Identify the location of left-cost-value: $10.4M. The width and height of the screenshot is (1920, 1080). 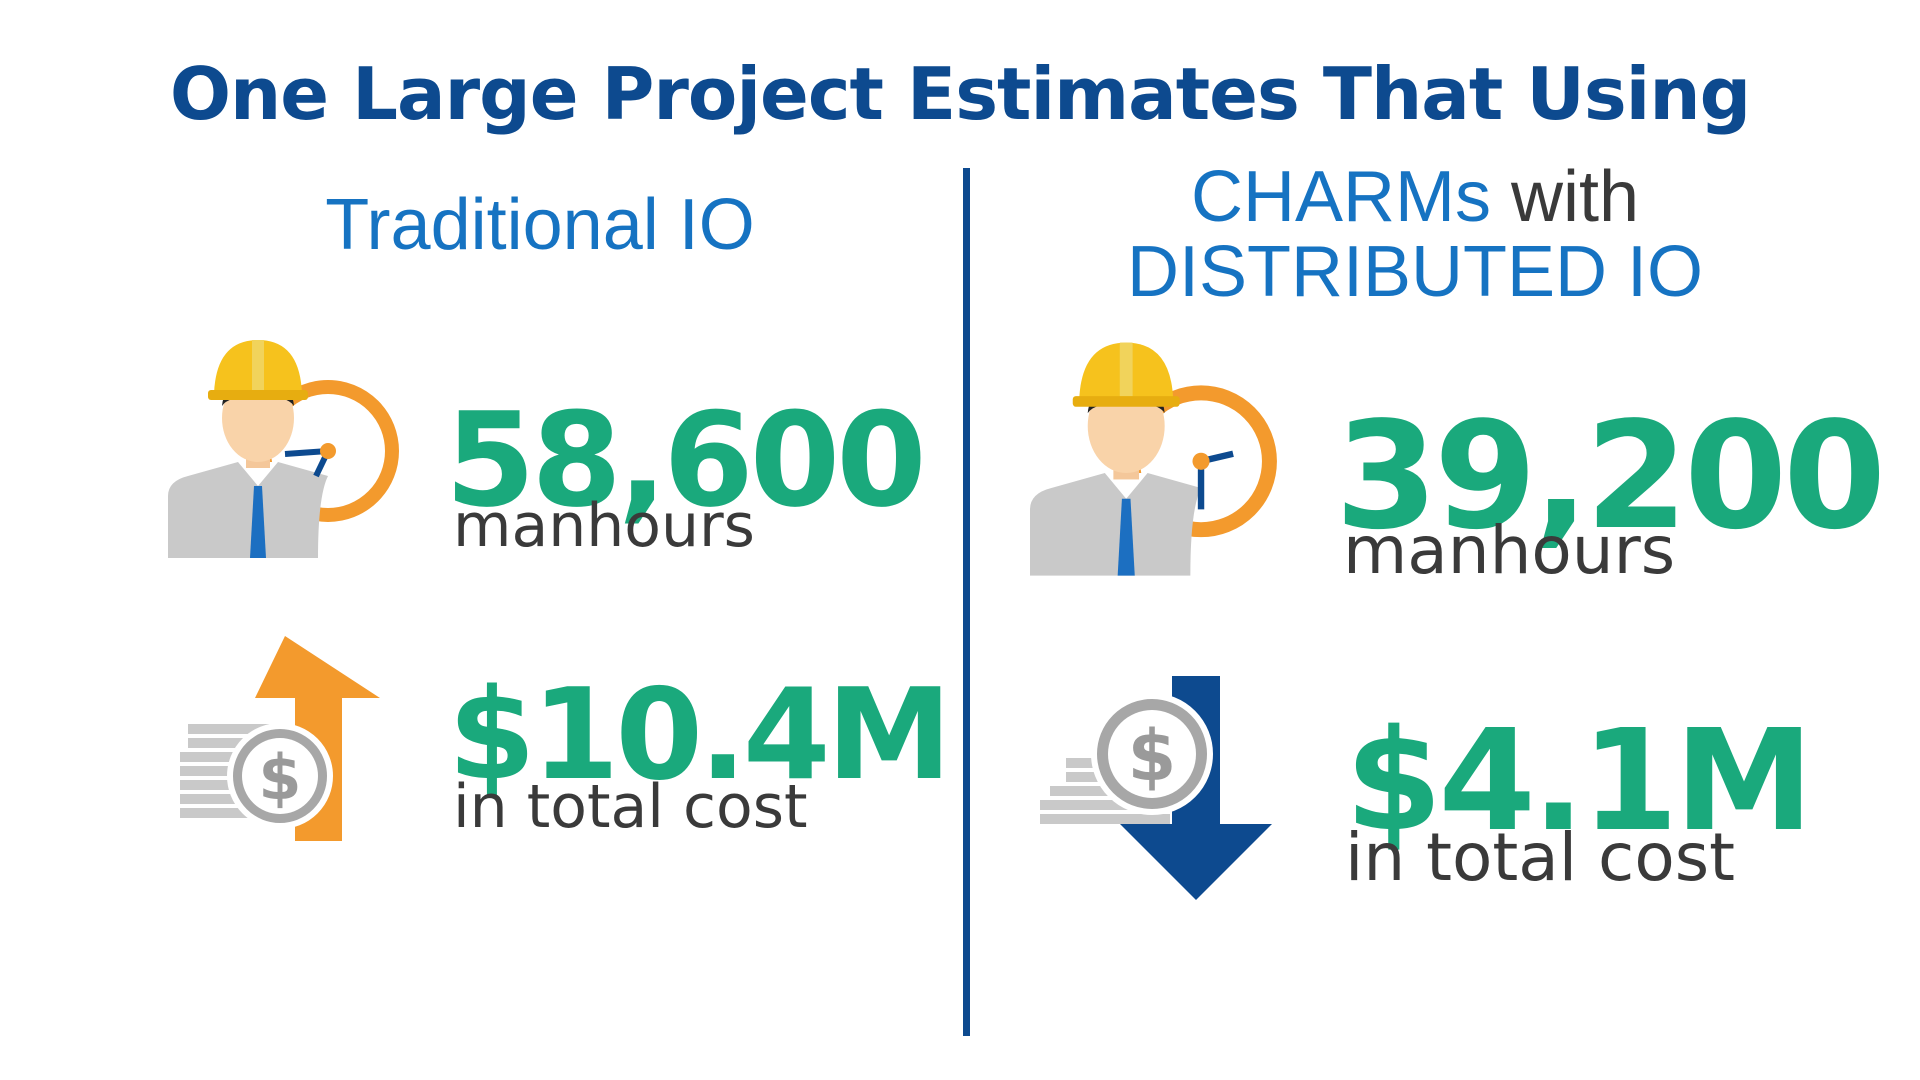
(700, 734).